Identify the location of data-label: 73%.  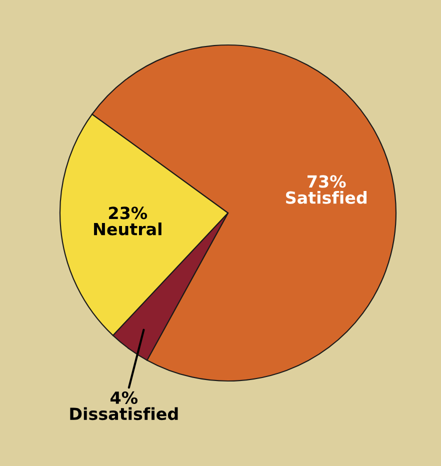
(327, 181).